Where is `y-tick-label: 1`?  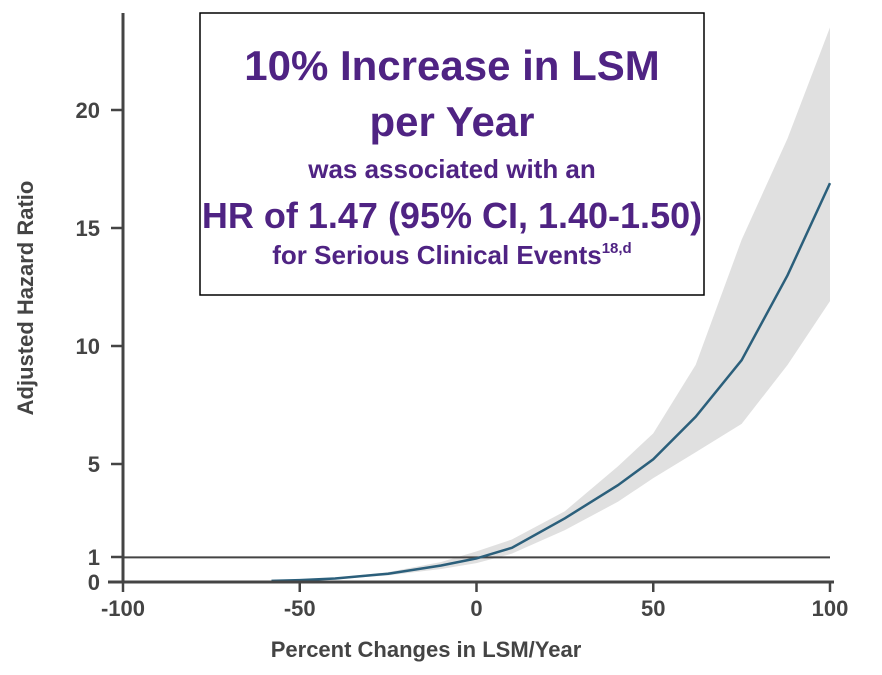
y-tick-label: 1 is located at coordinates (94, 557).